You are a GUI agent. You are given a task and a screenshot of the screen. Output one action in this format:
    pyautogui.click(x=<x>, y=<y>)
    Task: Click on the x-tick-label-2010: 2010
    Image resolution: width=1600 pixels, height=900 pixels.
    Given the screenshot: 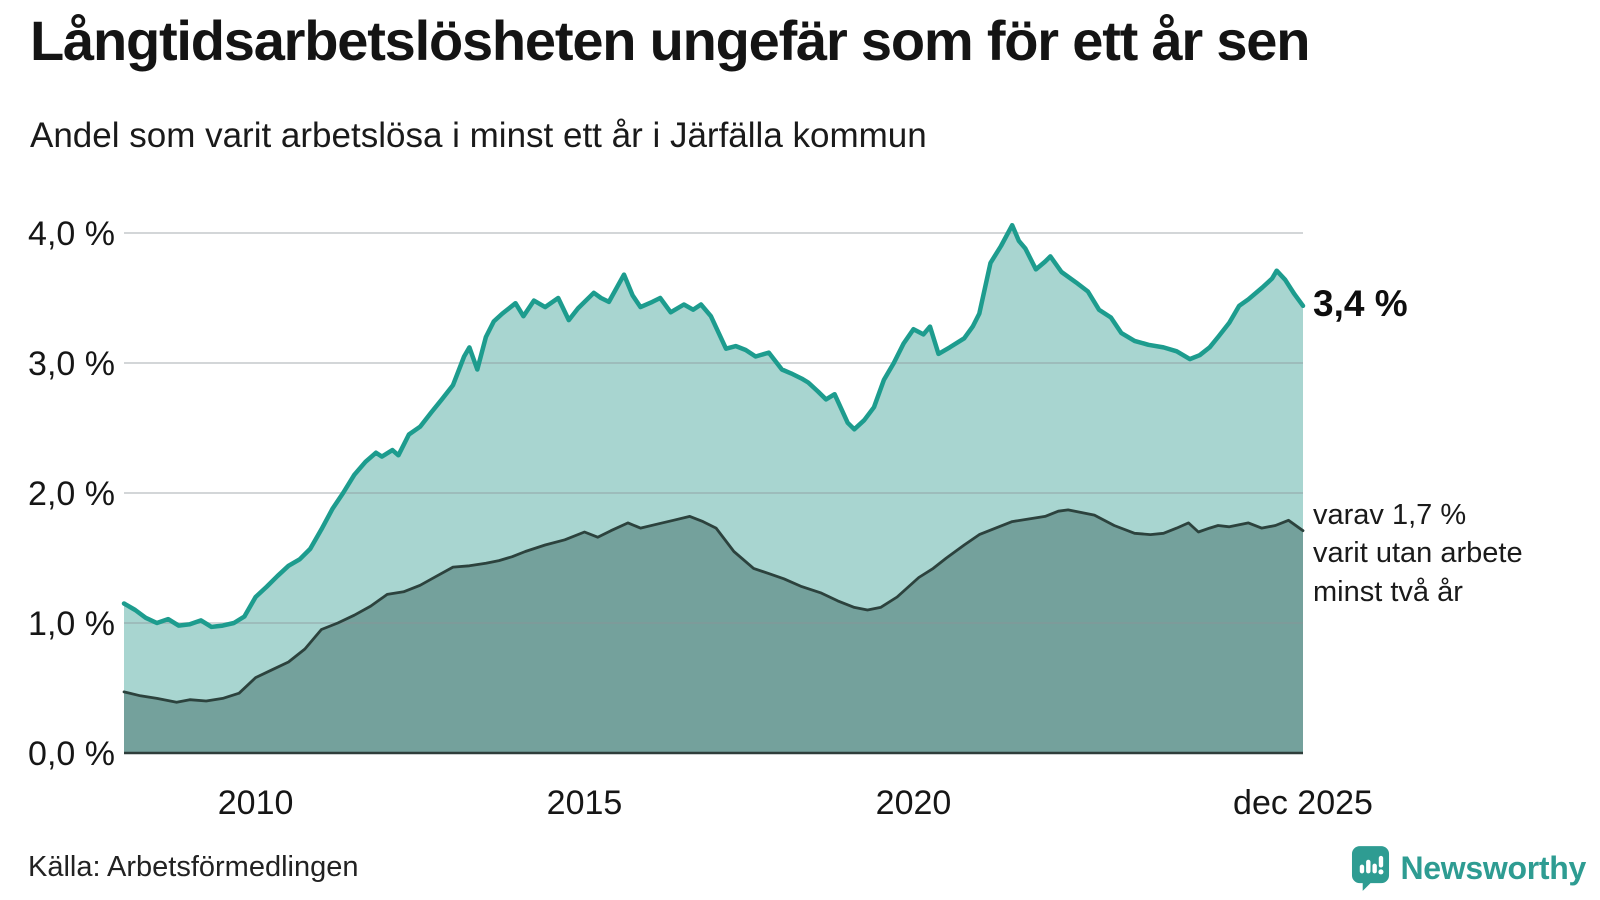 What is the action you would take?
    pyautogui.click(x=256, y=803)
    